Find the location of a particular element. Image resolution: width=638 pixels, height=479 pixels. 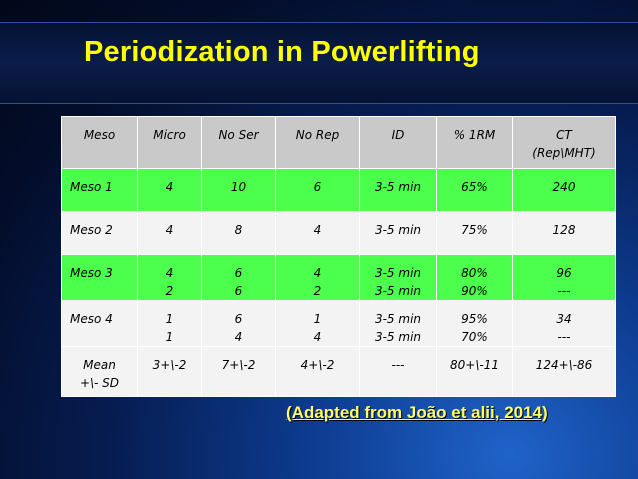

cell-ct: 34 --- is located at coordinates (564, 323).